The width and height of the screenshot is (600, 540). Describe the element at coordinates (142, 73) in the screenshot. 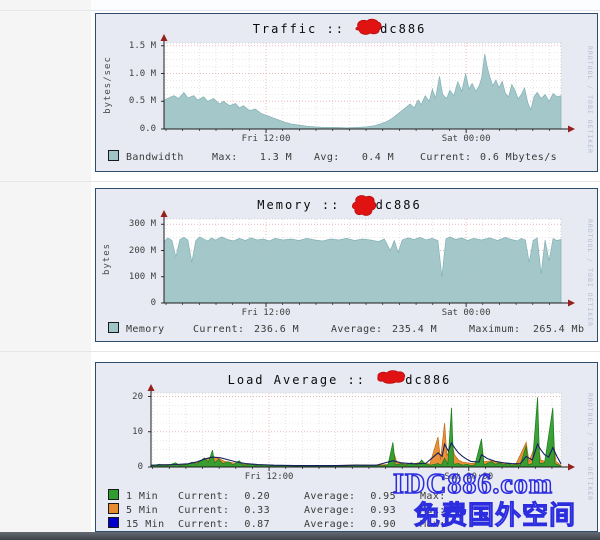

I see `y-tick-label: 1.0 M` at that location.